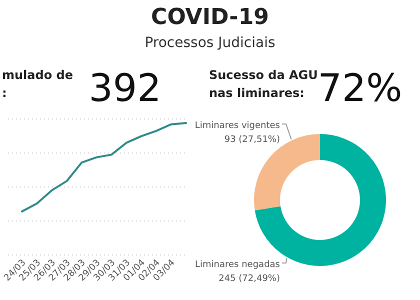 The image size is (420, 300). What do you see at coordinates (210, 17) in the screenshot?
I see `text: COVID-19` at bounding box center [210, 17].